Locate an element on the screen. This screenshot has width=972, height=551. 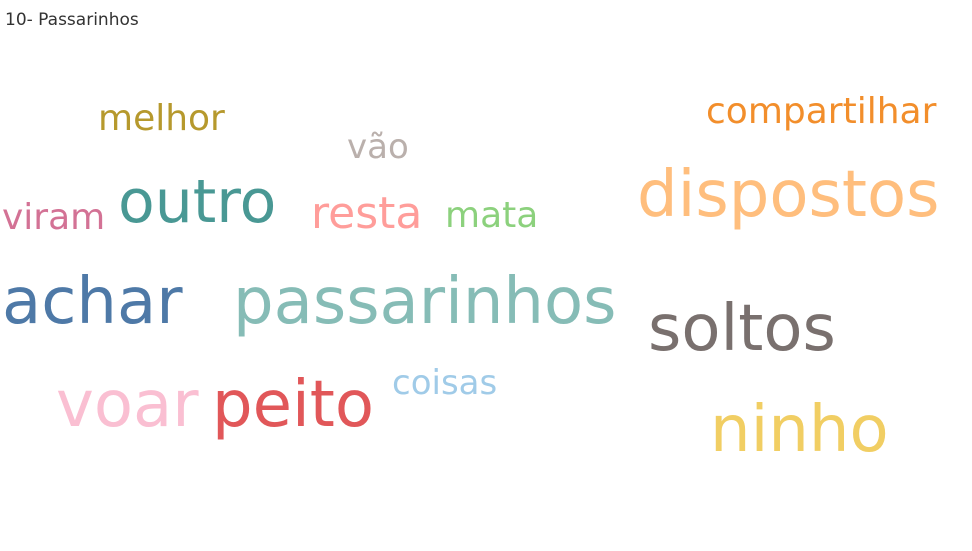
word-voar: voar is located at coordinates (127, 405).